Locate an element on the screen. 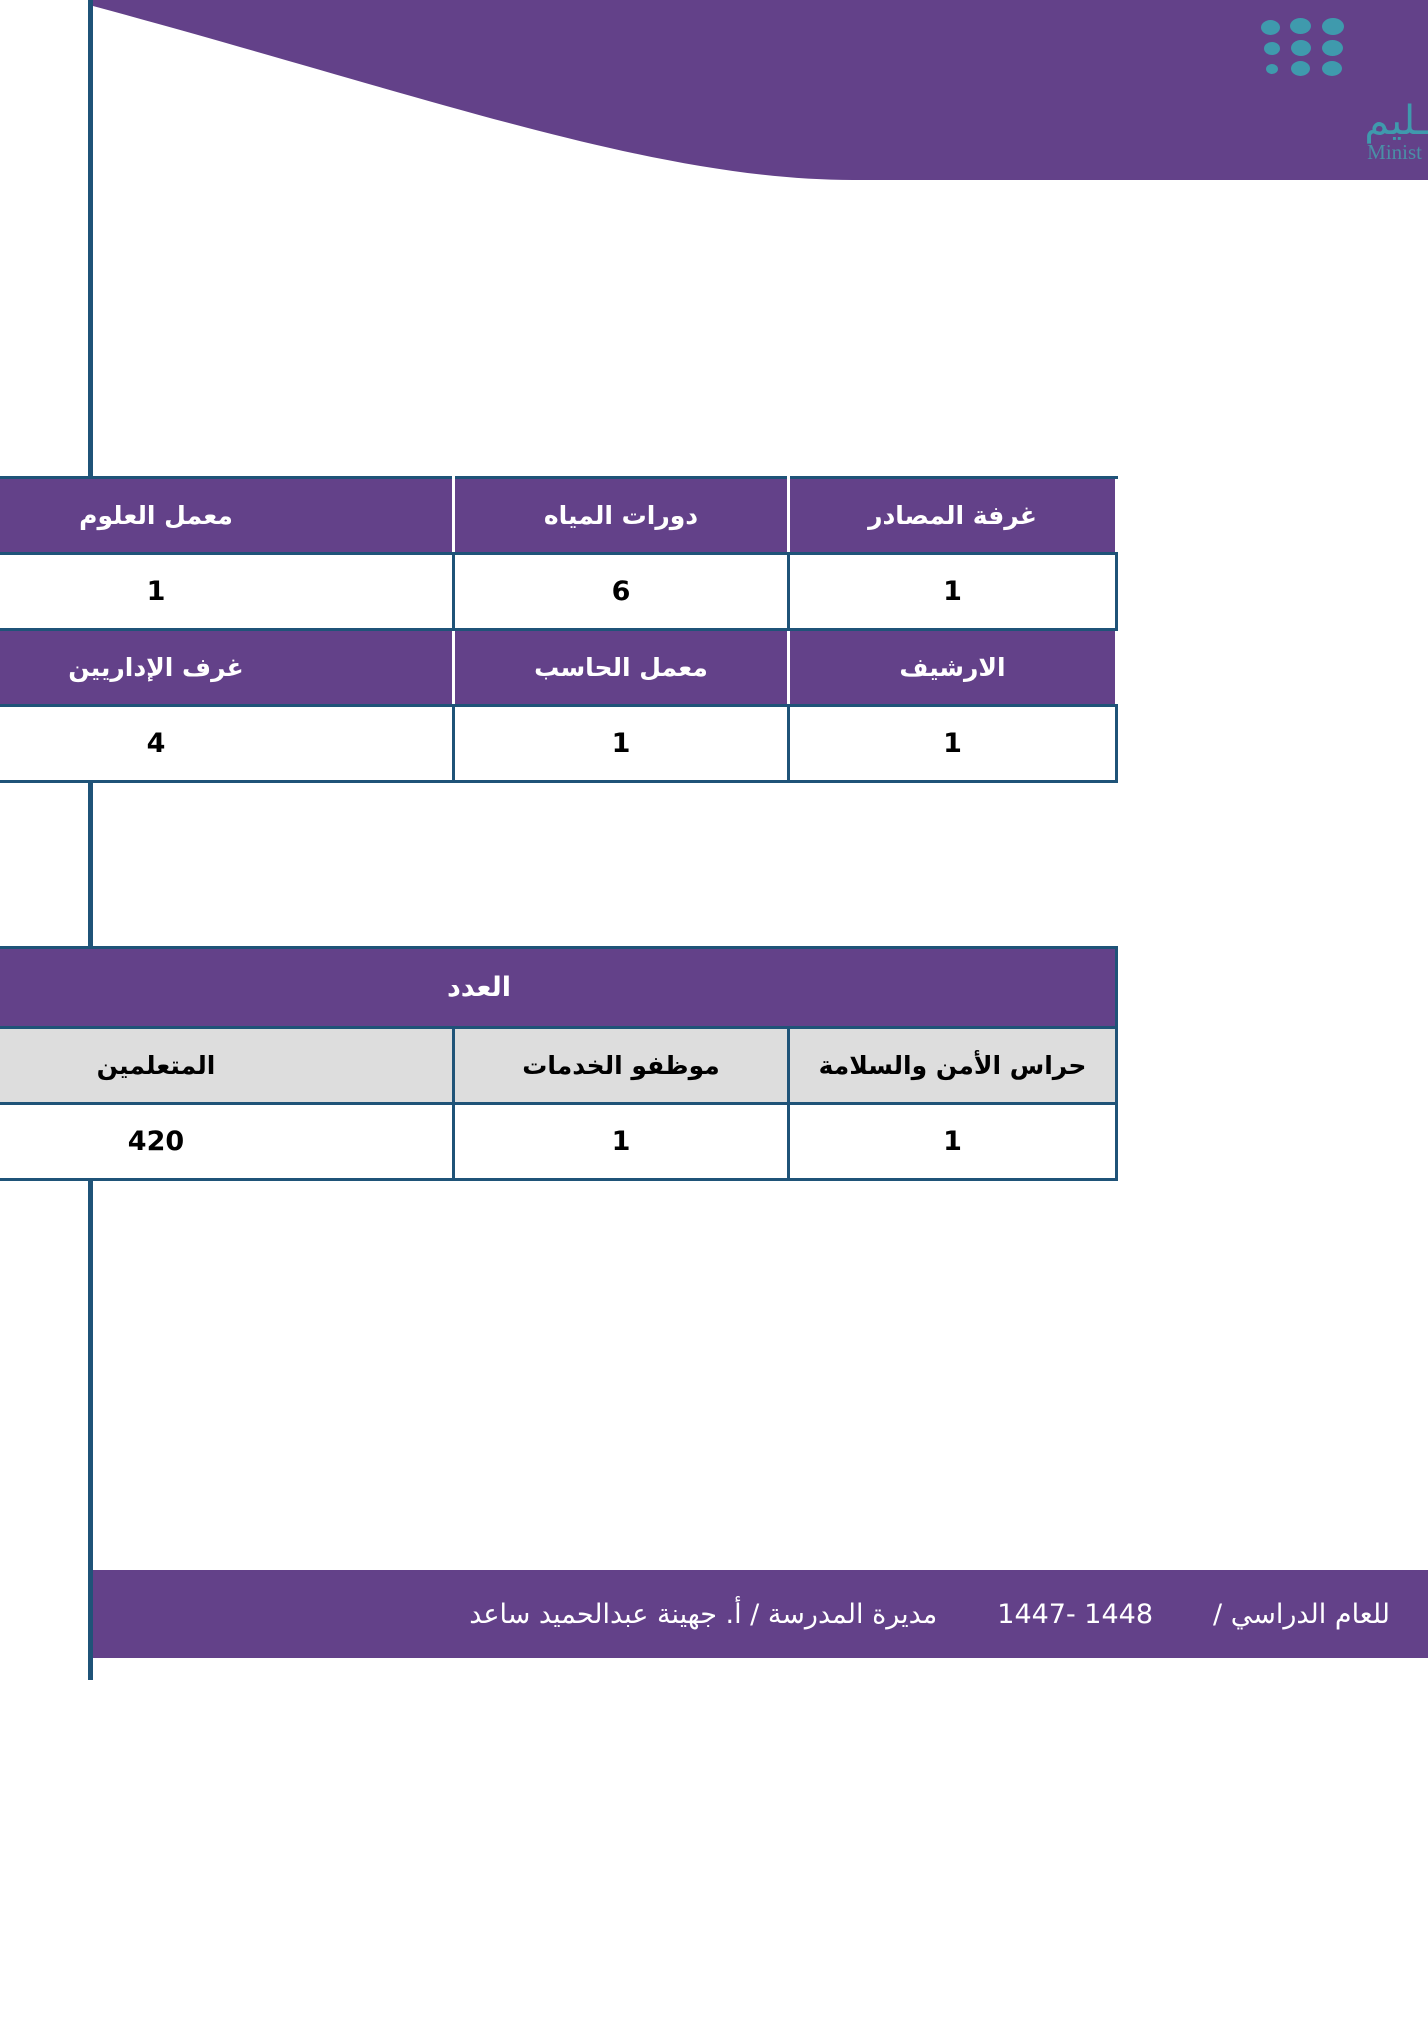  footer-principal-name: مديرة المدرسة / أ. جهينة عبدالحميد ساعد is located at coordinates (703, 1614).